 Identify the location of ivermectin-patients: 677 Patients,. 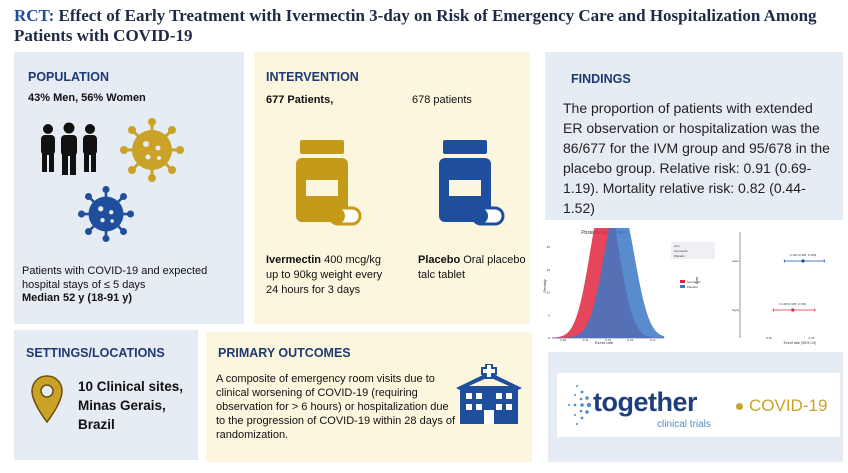
(300, 100).